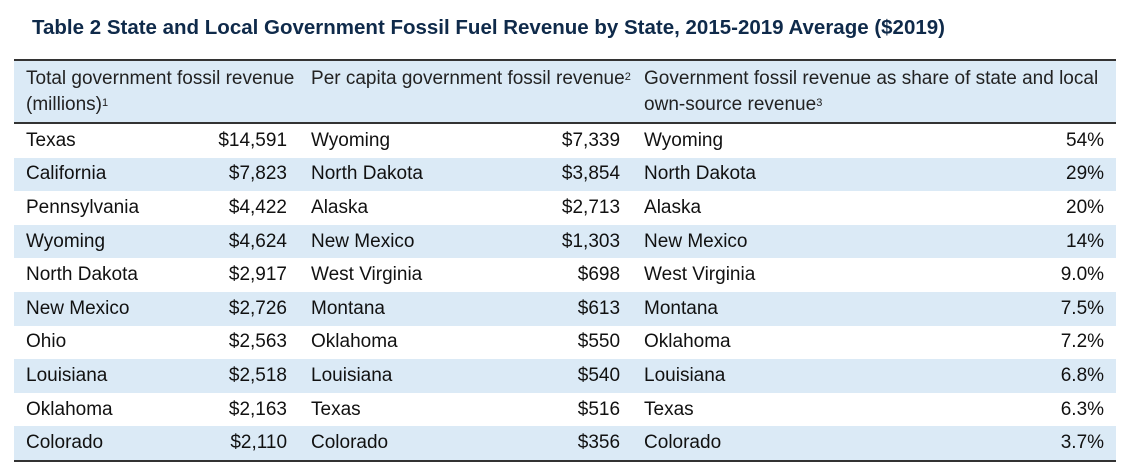 This screenshot has height=474, width=1132. What do you see at coordinates (565, 343) in the screenshot?
I see `table-row: Ohio $2,563 Oklahoma $550 Oklahoma 7.2%` at bounding box center [565, 343].